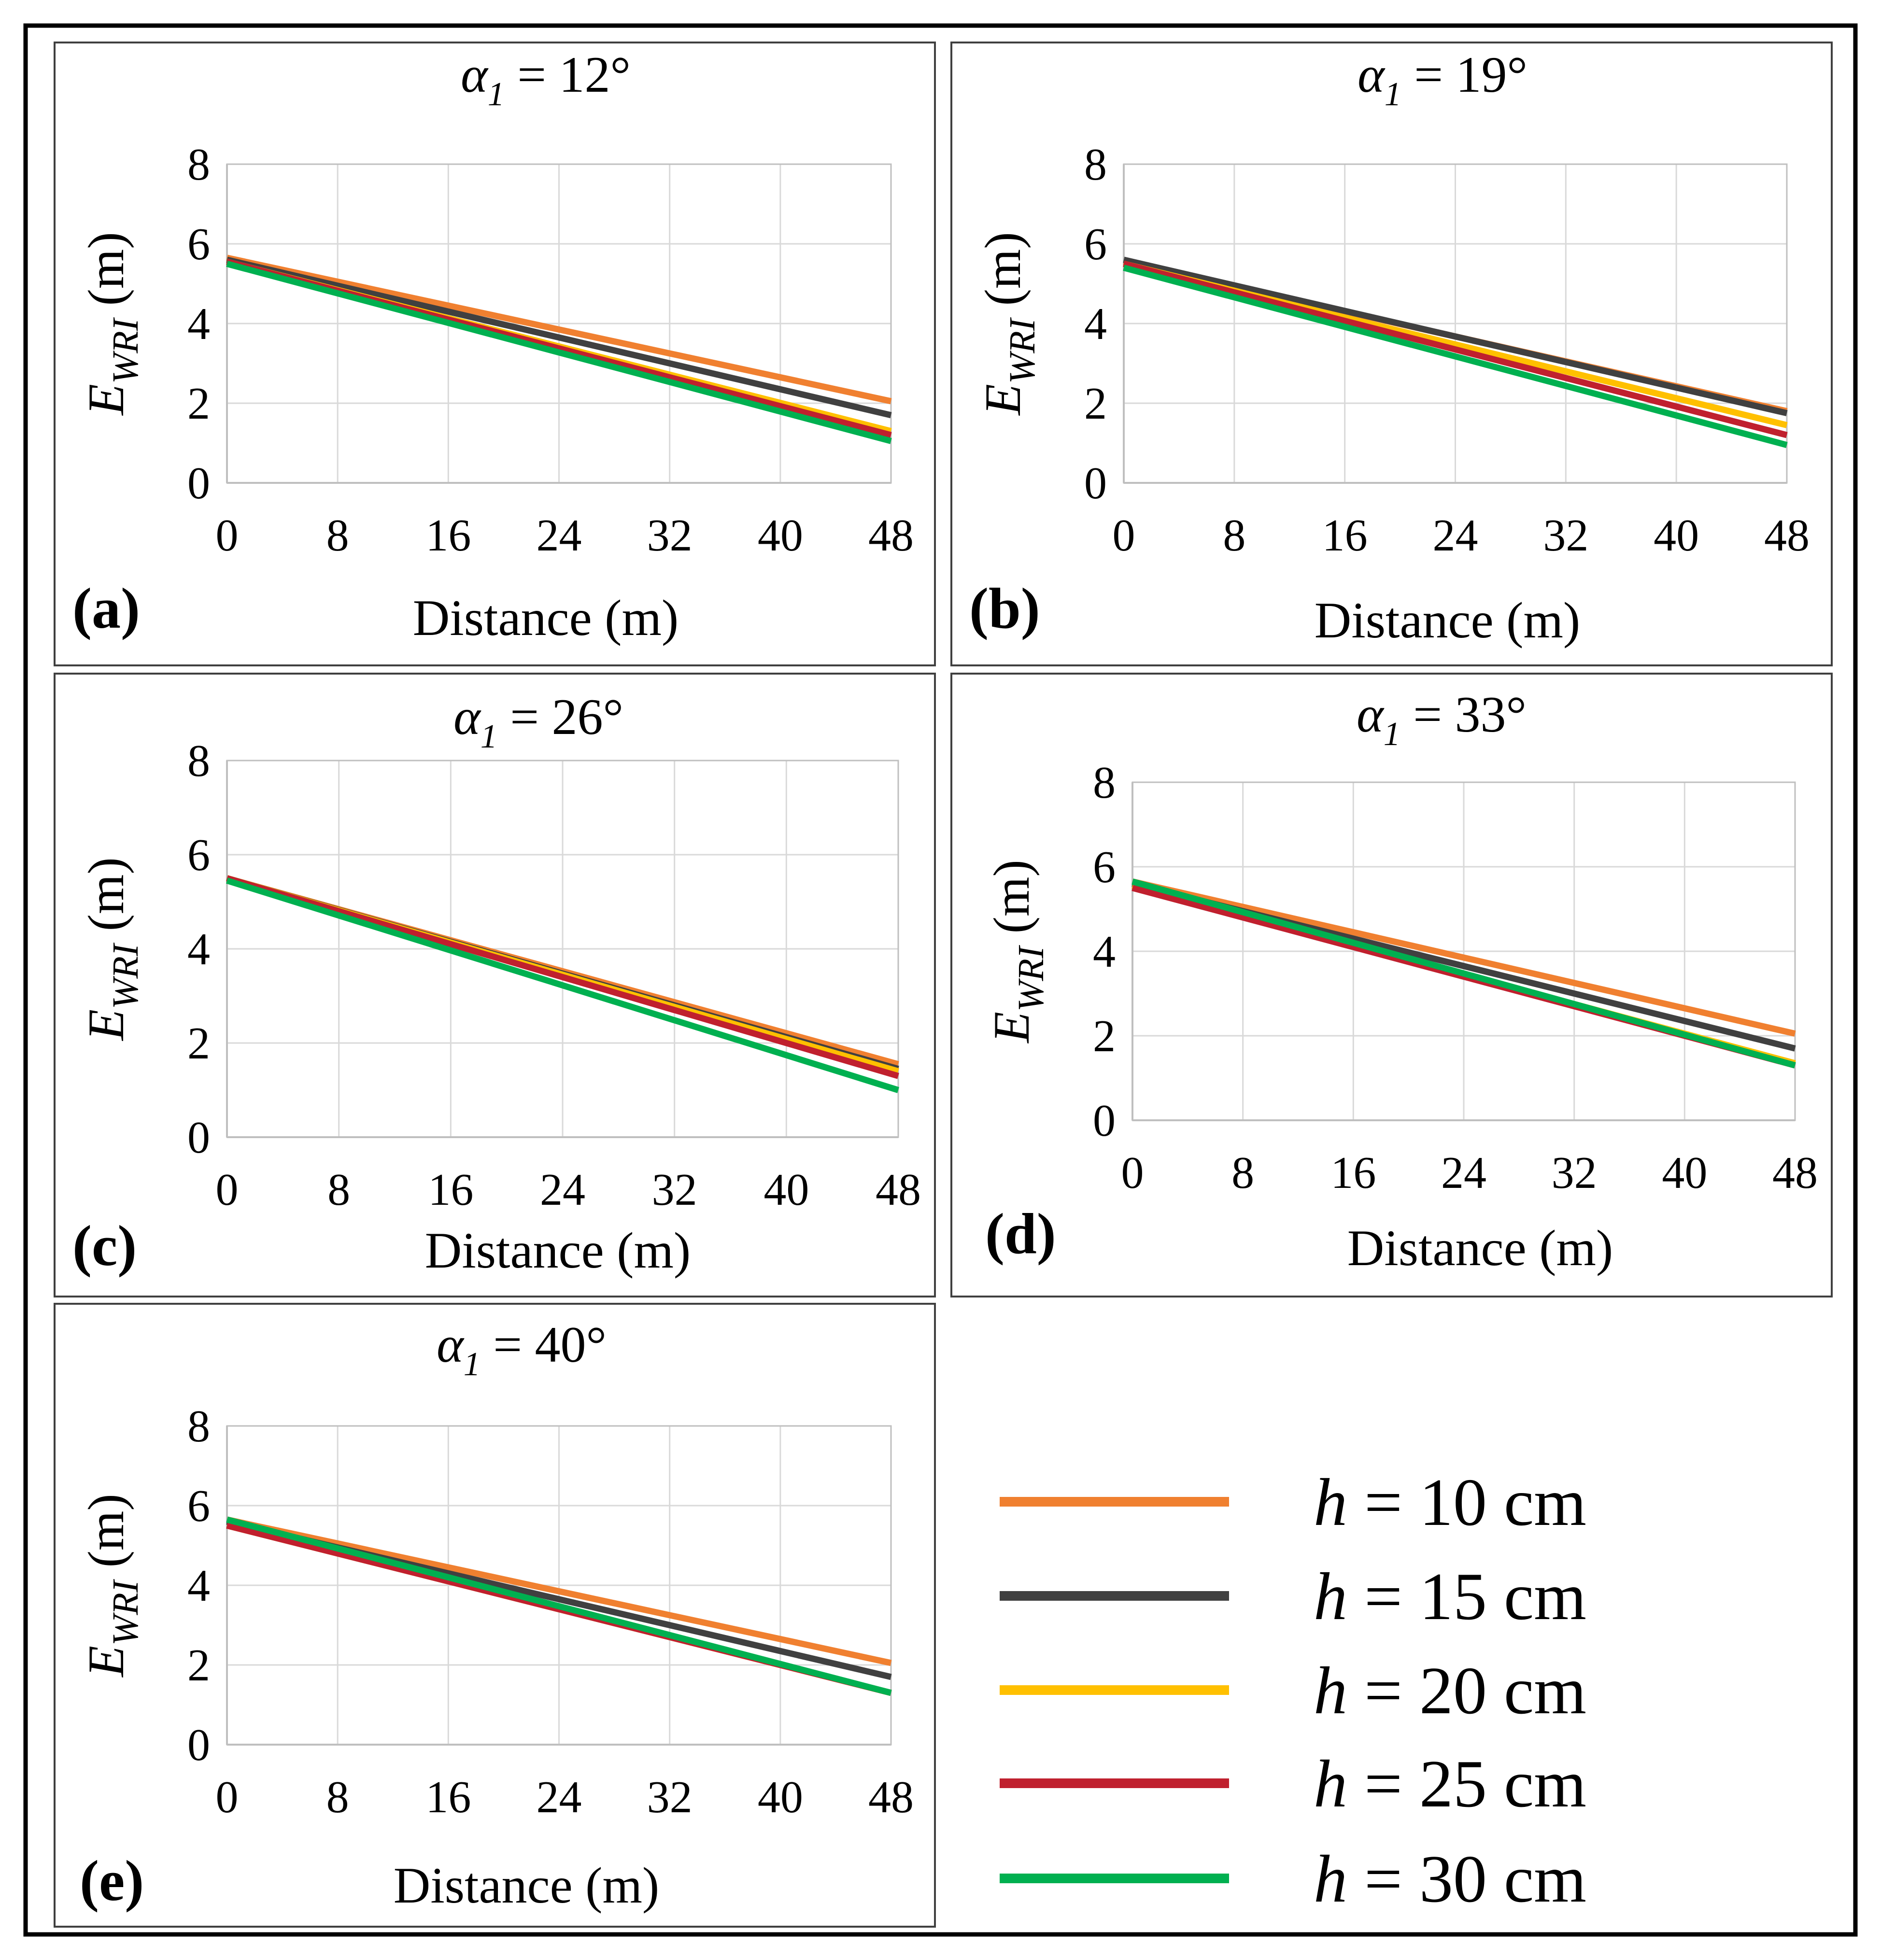 The height and width of the screenshot is (1960, 1881). What do you see at coordinates (1293, 1503) in the screenshot?
I see `legend-item: h = 10 cm` at bounding box center [1293, 1503].